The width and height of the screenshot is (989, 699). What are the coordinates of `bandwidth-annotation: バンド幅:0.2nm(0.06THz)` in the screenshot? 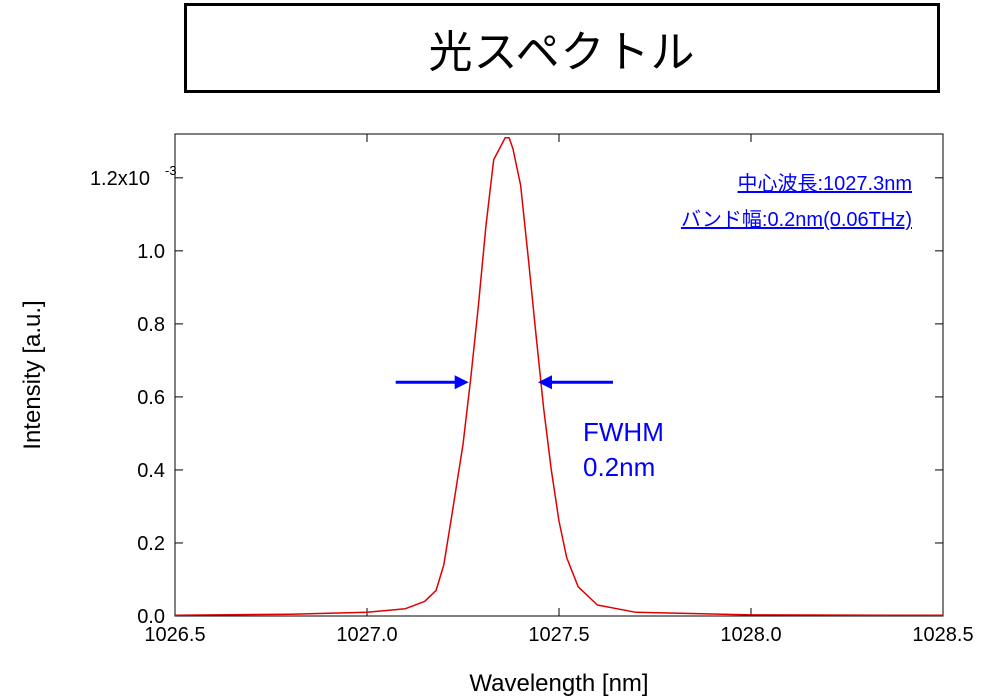 It's located at (796, 220).